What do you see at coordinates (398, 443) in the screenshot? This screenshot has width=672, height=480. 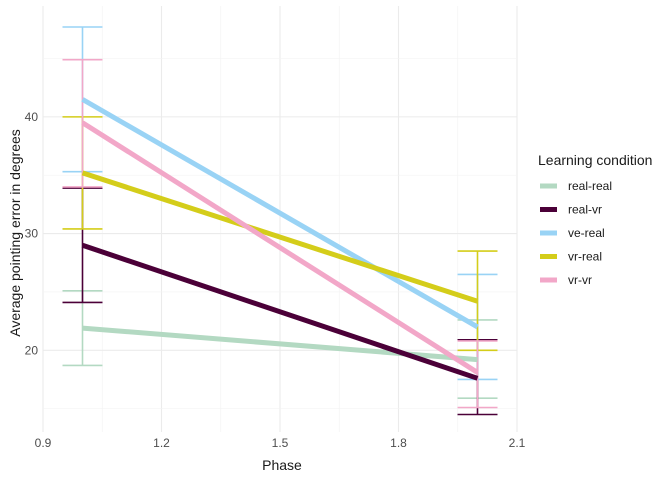 I see `x-tick-label: 1.8` at bounding box center [398, 443].